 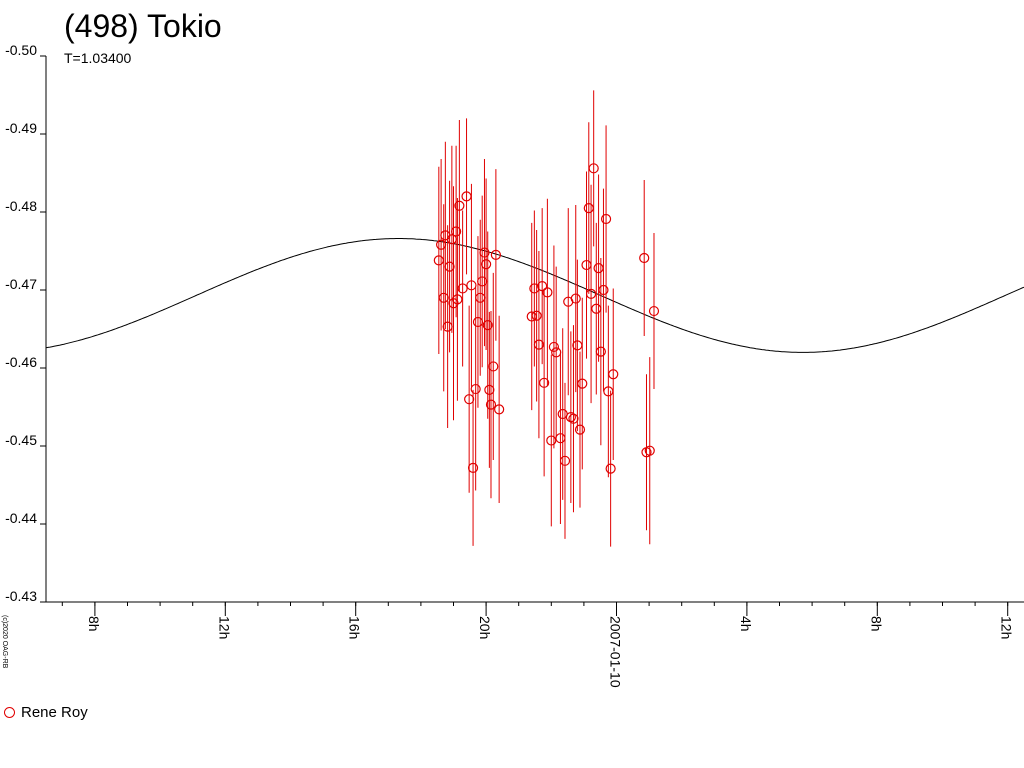 I want to click on x-tick-label: 4h, so click(x=746, y=624).